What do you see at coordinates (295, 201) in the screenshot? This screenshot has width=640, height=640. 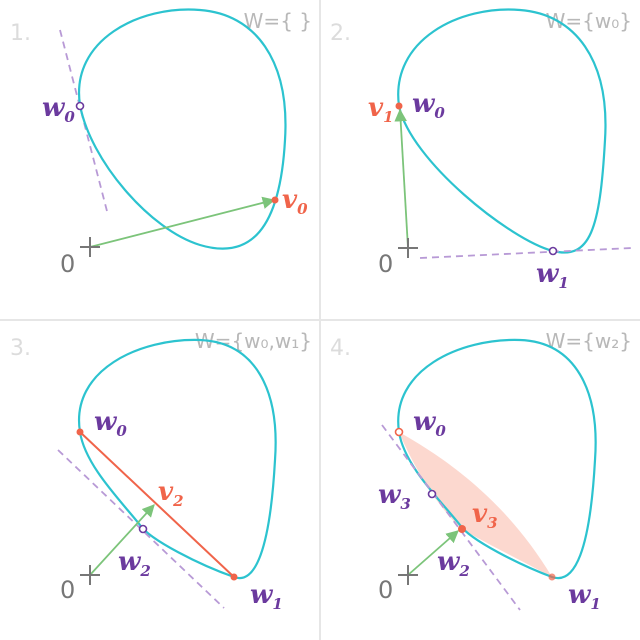 I see `label-v0: v0` at bounding box center [295, 201].